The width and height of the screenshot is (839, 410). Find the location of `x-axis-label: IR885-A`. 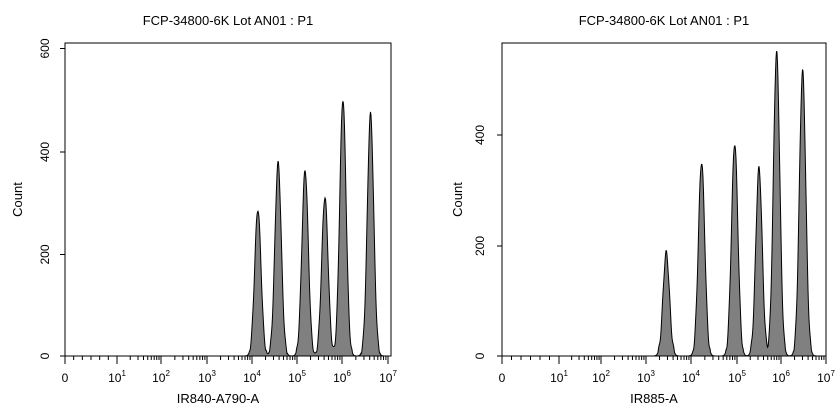

x-axis-label: IR885-A is located at coordinates (654, 398).